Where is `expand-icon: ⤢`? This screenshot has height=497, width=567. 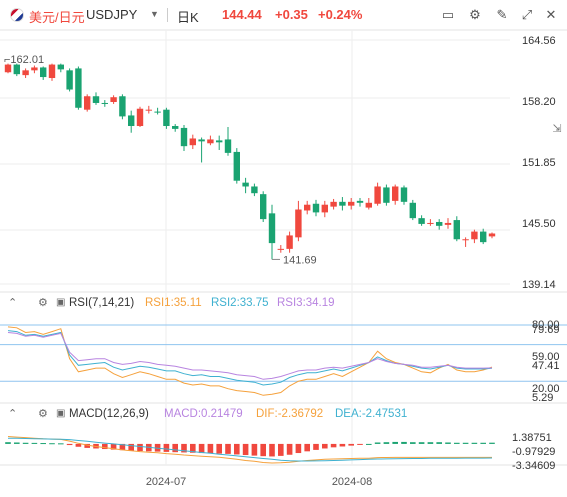
expand-icon: ⤢ is located at coordinates (527, 14).